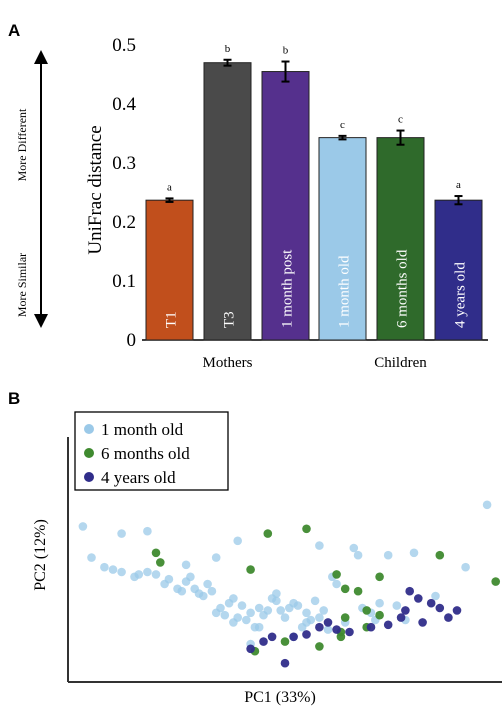 The image size is (502, 709). What do you see at coordinates (138, 477) in the screenshot?
I see `legend-label: 4 years old` at bounding box center [138, 477].